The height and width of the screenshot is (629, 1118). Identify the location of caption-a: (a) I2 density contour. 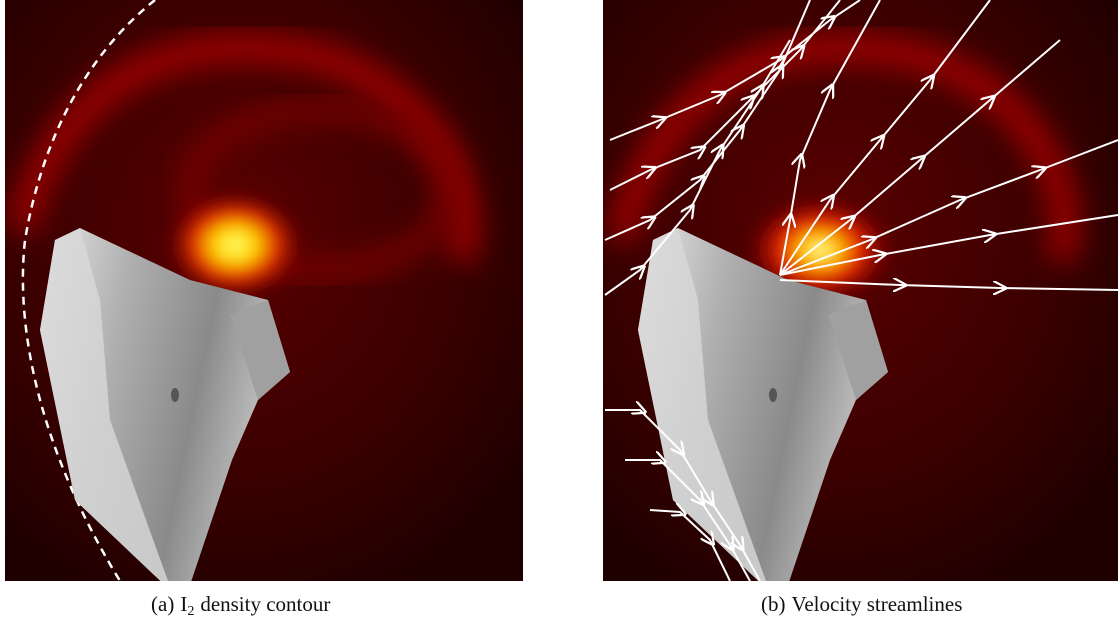
(240, 606).